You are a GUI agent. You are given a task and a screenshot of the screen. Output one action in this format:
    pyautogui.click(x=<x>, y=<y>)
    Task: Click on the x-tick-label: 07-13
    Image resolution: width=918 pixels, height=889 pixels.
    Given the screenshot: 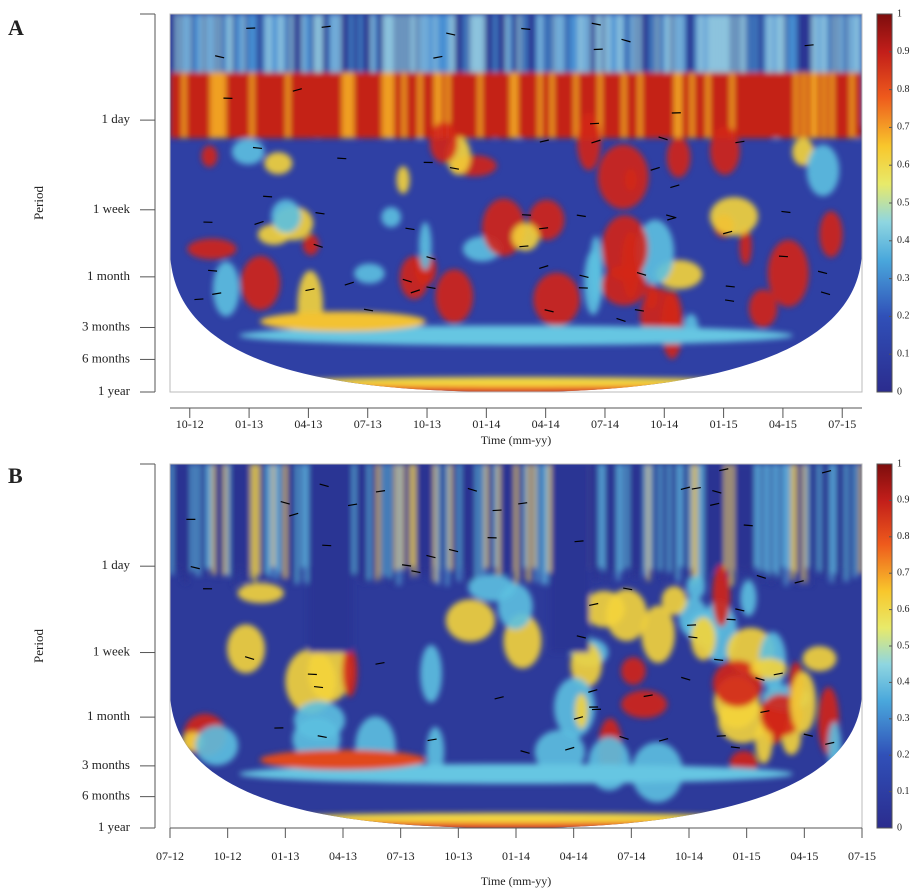 What is the action you would take?
    pyautogui.click(x=368, y=424)
    